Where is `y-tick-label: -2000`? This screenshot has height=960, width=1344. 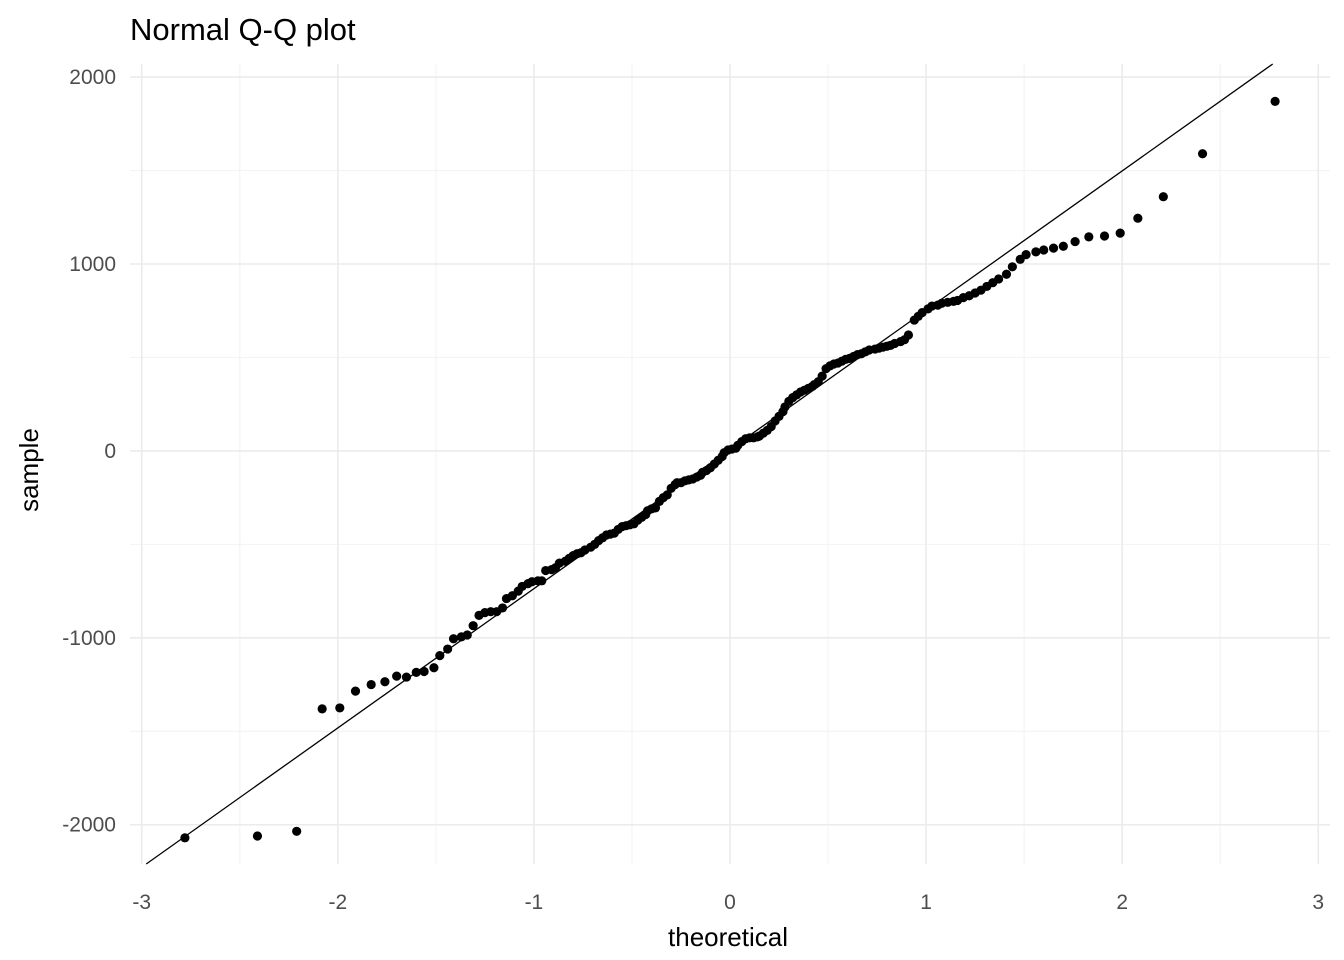
y-tick-label: -2000 is located at coordinates (89, 825).